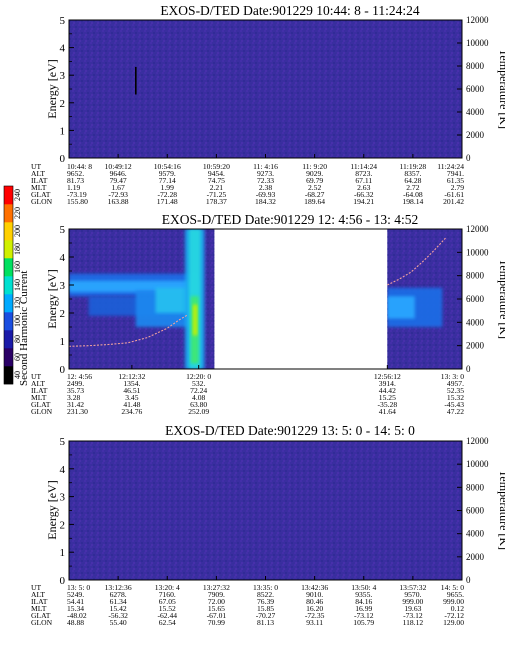 The height and width of the screenshot is (649, 505). I want to click on ephemeris-value: 54.41, so click(75, 601).